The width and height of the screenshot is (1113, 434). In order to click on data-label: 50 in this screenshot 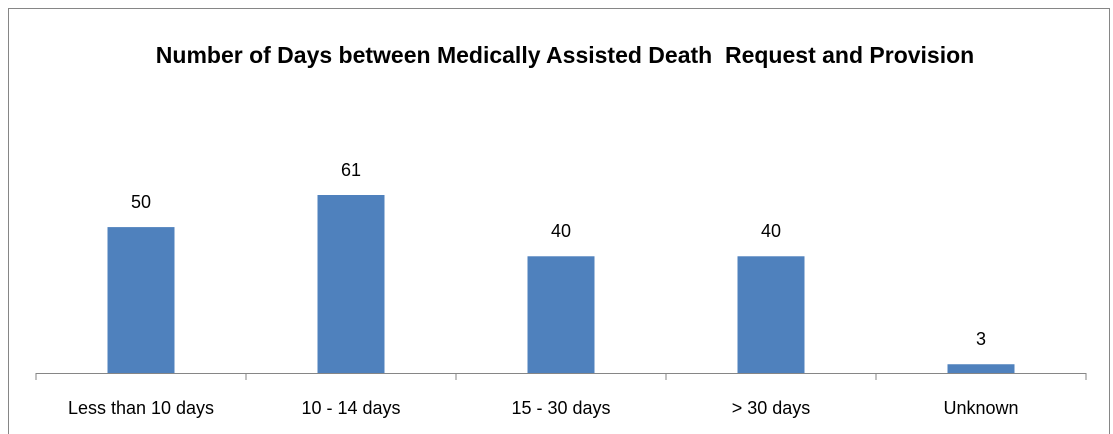, I will do `click(141, 202)`.